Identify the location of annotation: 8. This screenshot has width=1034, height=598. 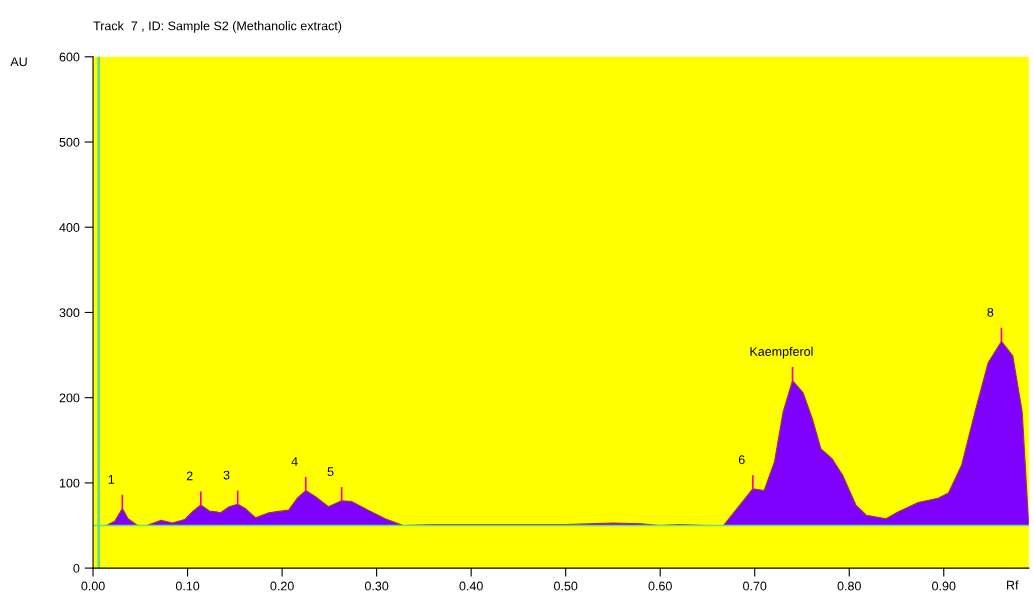
(990, 312).